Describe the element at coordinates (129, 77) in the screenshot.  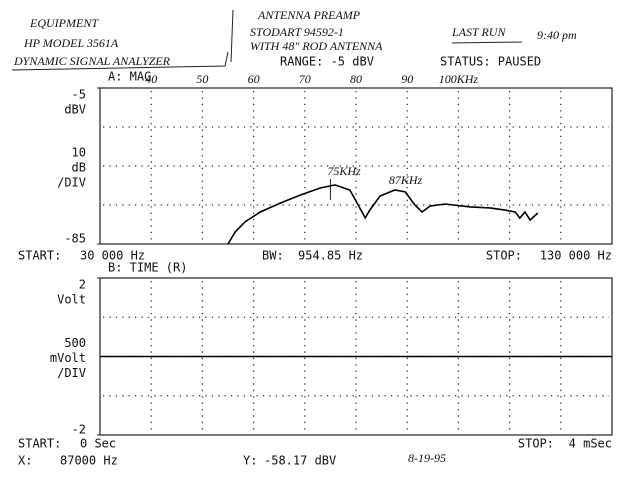
I see `chart-title: A: MAG` at that location.